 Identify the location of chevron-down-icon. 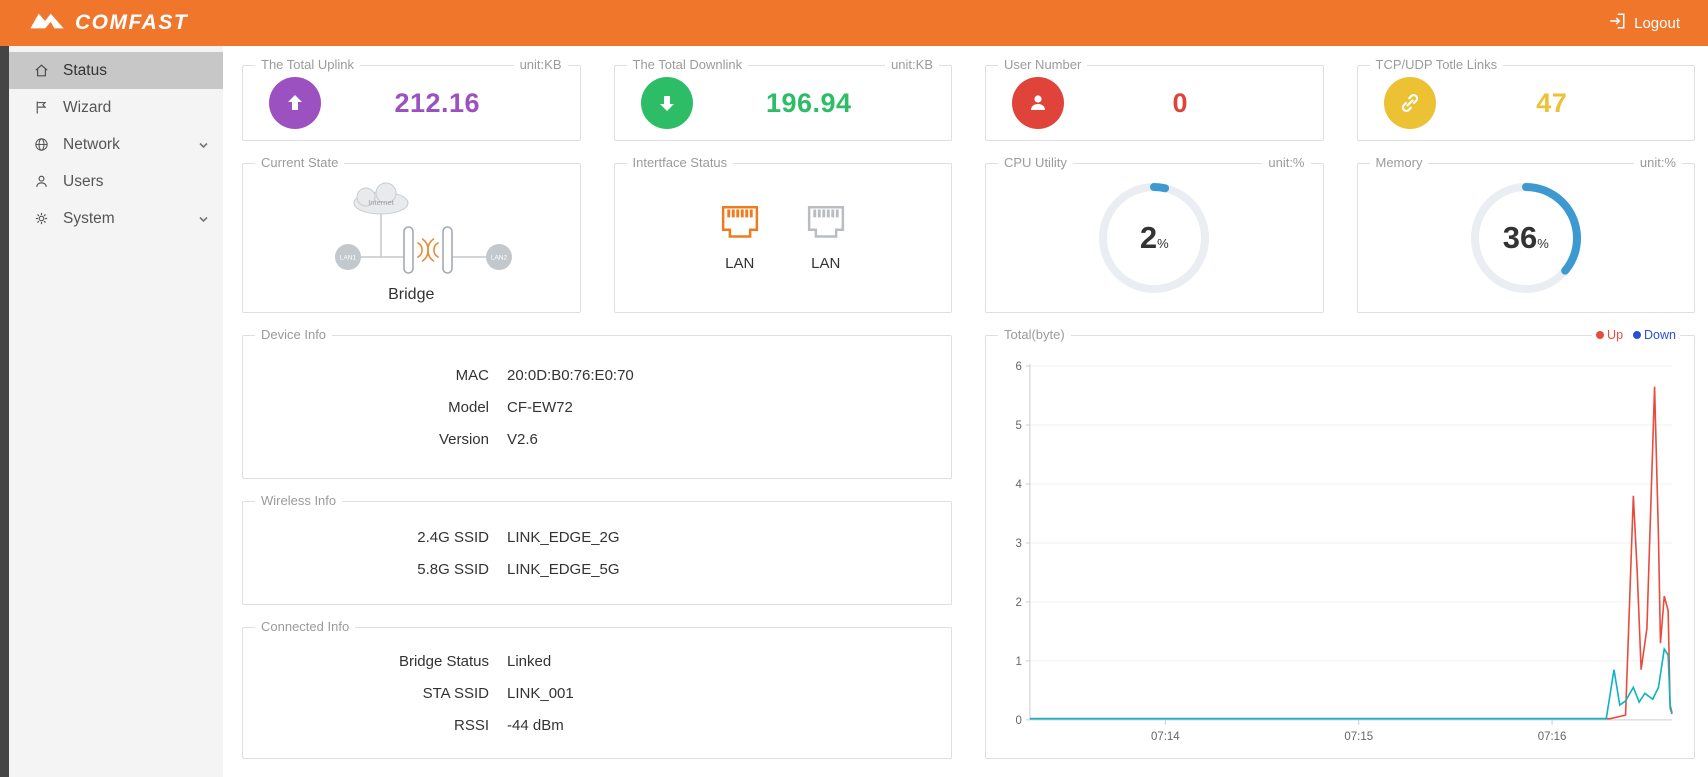
(203, 145).